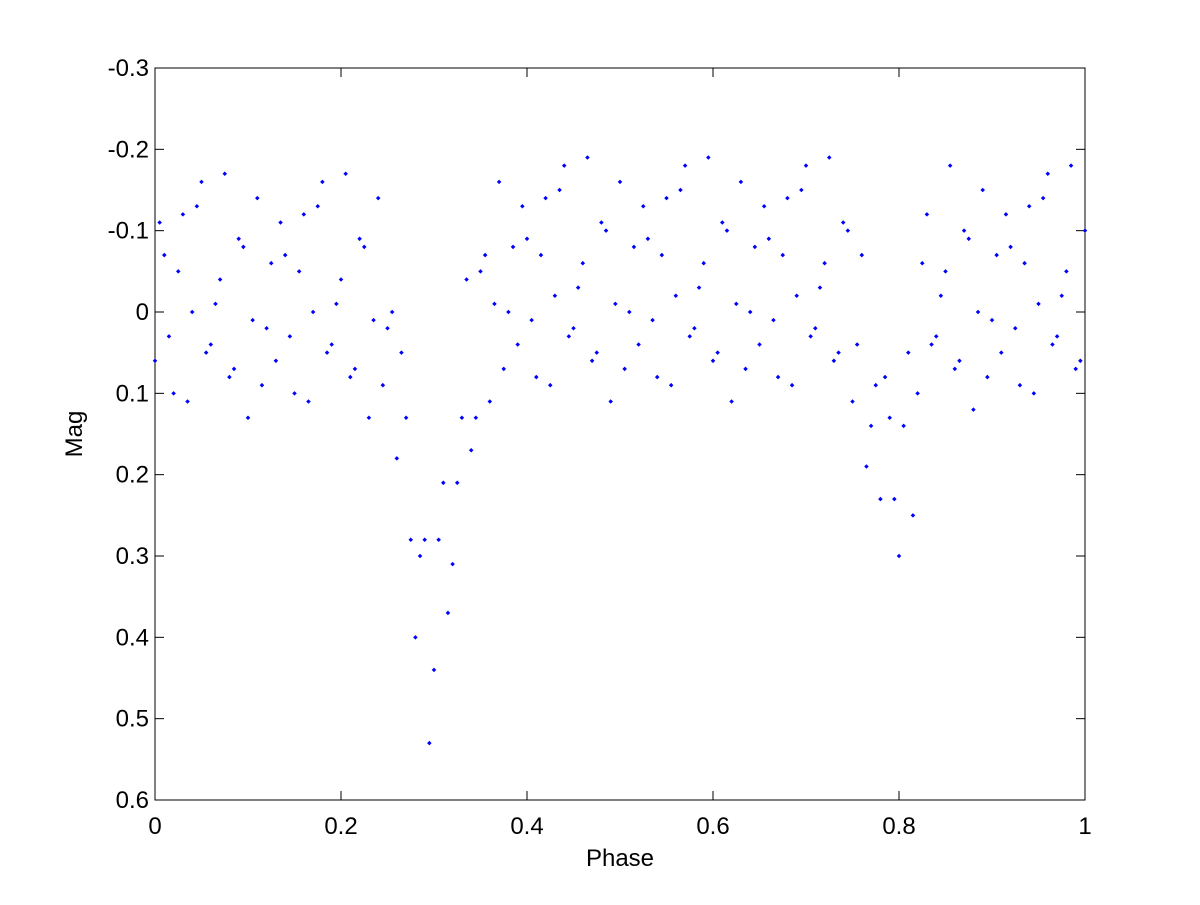 The width and height of the screenshot is (1200, 905). I want to click on y-tick-label: -0.1, so click(128, 231).